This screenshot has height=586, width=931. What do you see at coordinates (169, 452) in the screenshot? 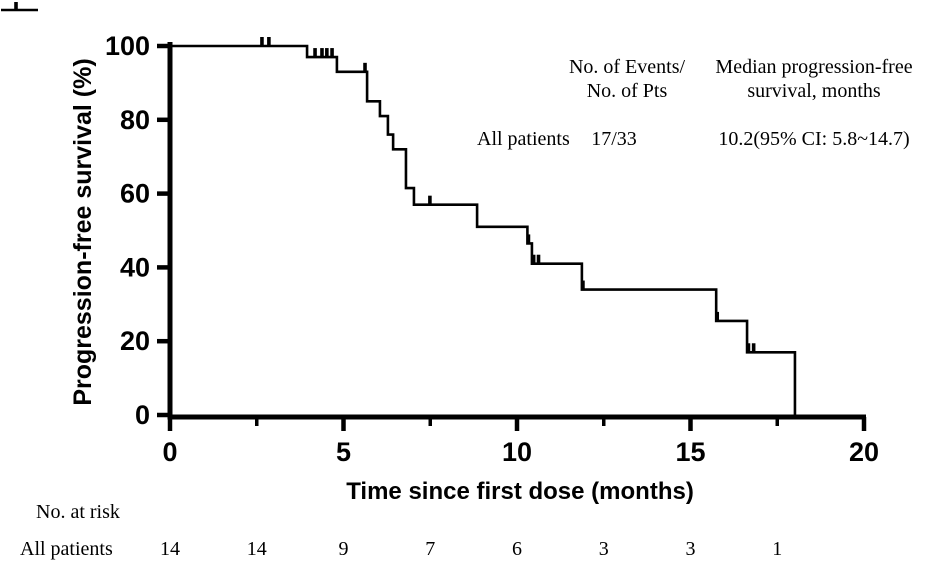
I see `x-tick-label: 0` at bounding box center [169, 452].